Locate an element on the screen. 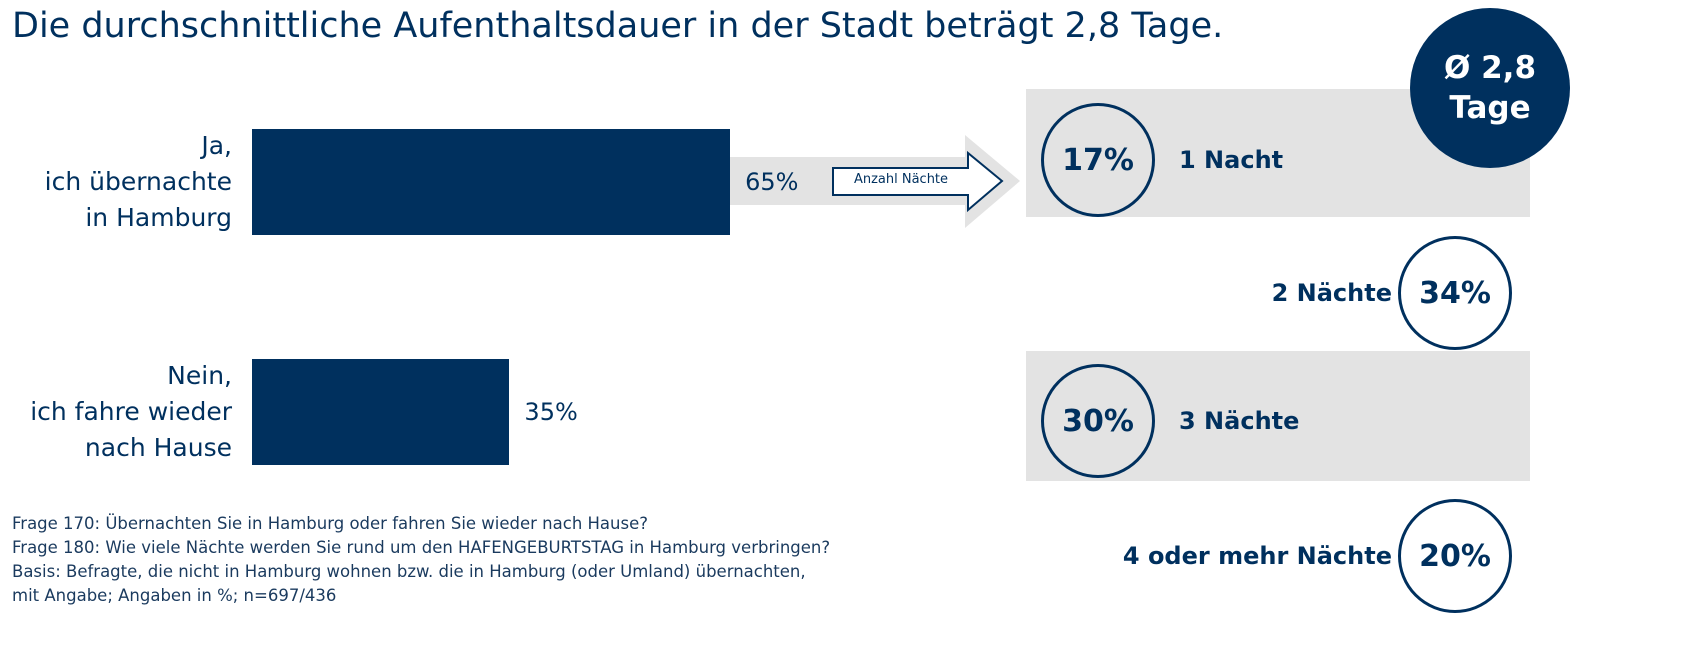 Image resolution: width=1684 pixels, height=651 pixels. value-label: 65% is located at coordinates (772, 182).